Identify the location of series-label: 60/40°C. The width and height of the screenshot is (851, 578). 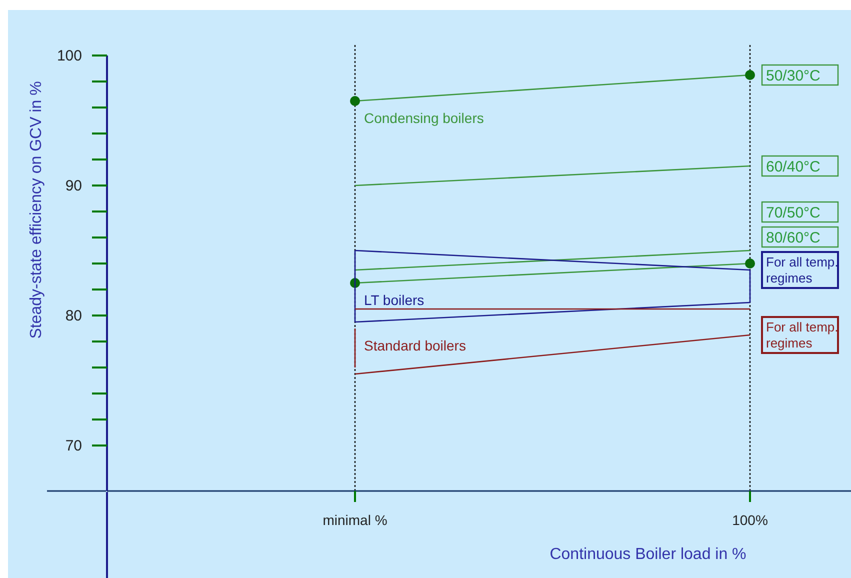
(793, 167).